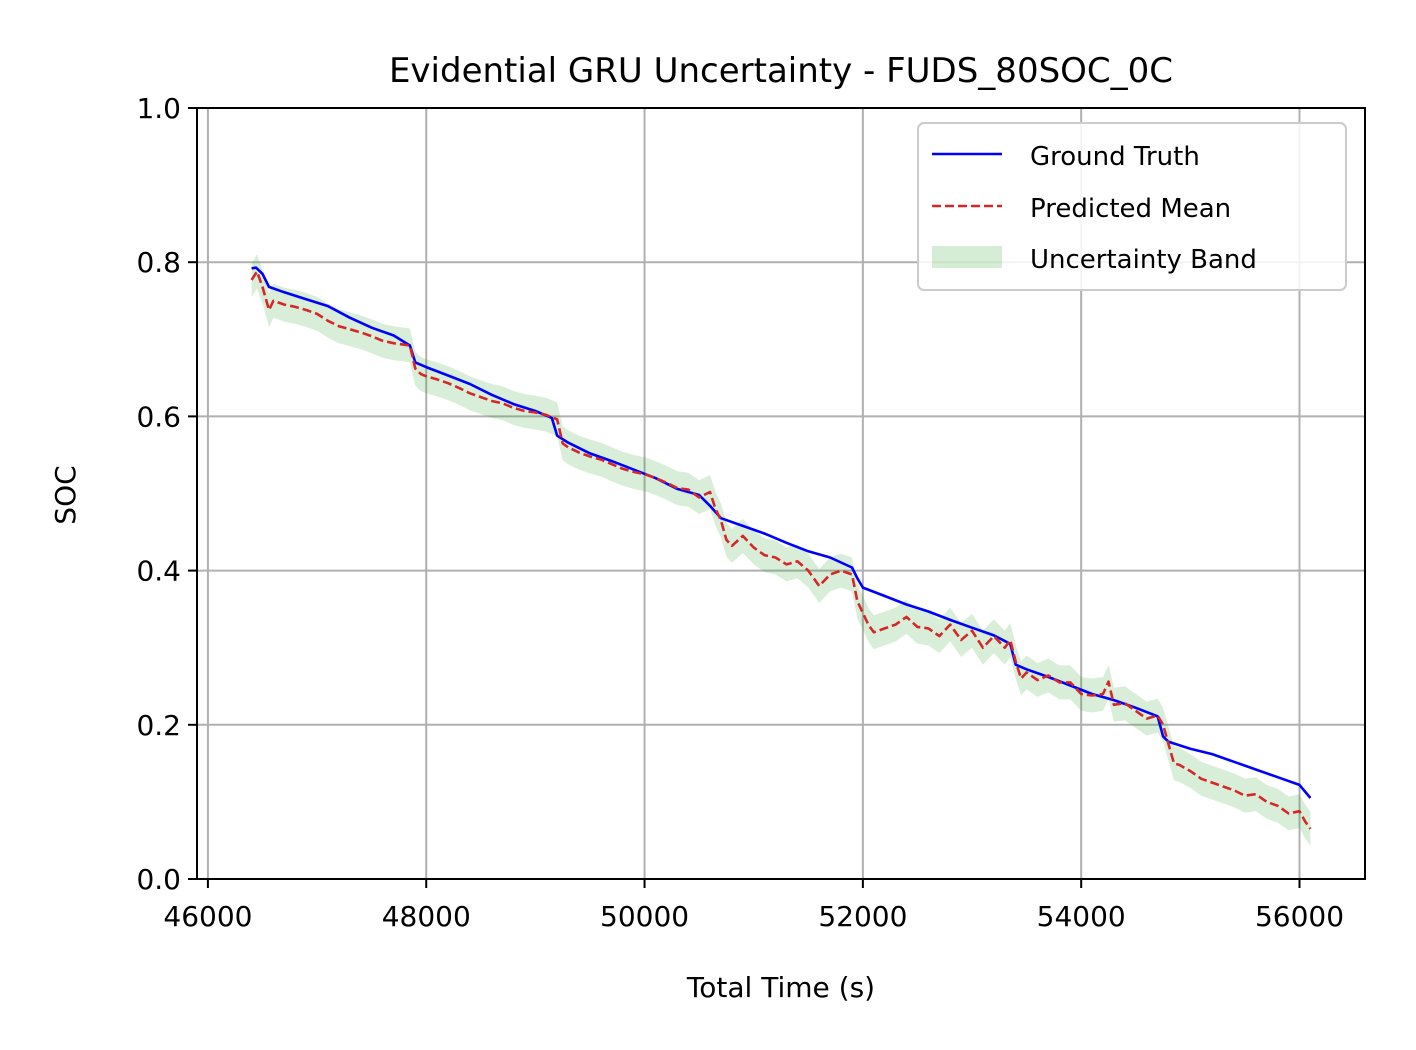 The height and width of the screenshot is (1050, 1416). Describe the element at coordinates (1115, 157) in the screenshot. I see `legend-label-ground-truth: Ground Truth` at that location.